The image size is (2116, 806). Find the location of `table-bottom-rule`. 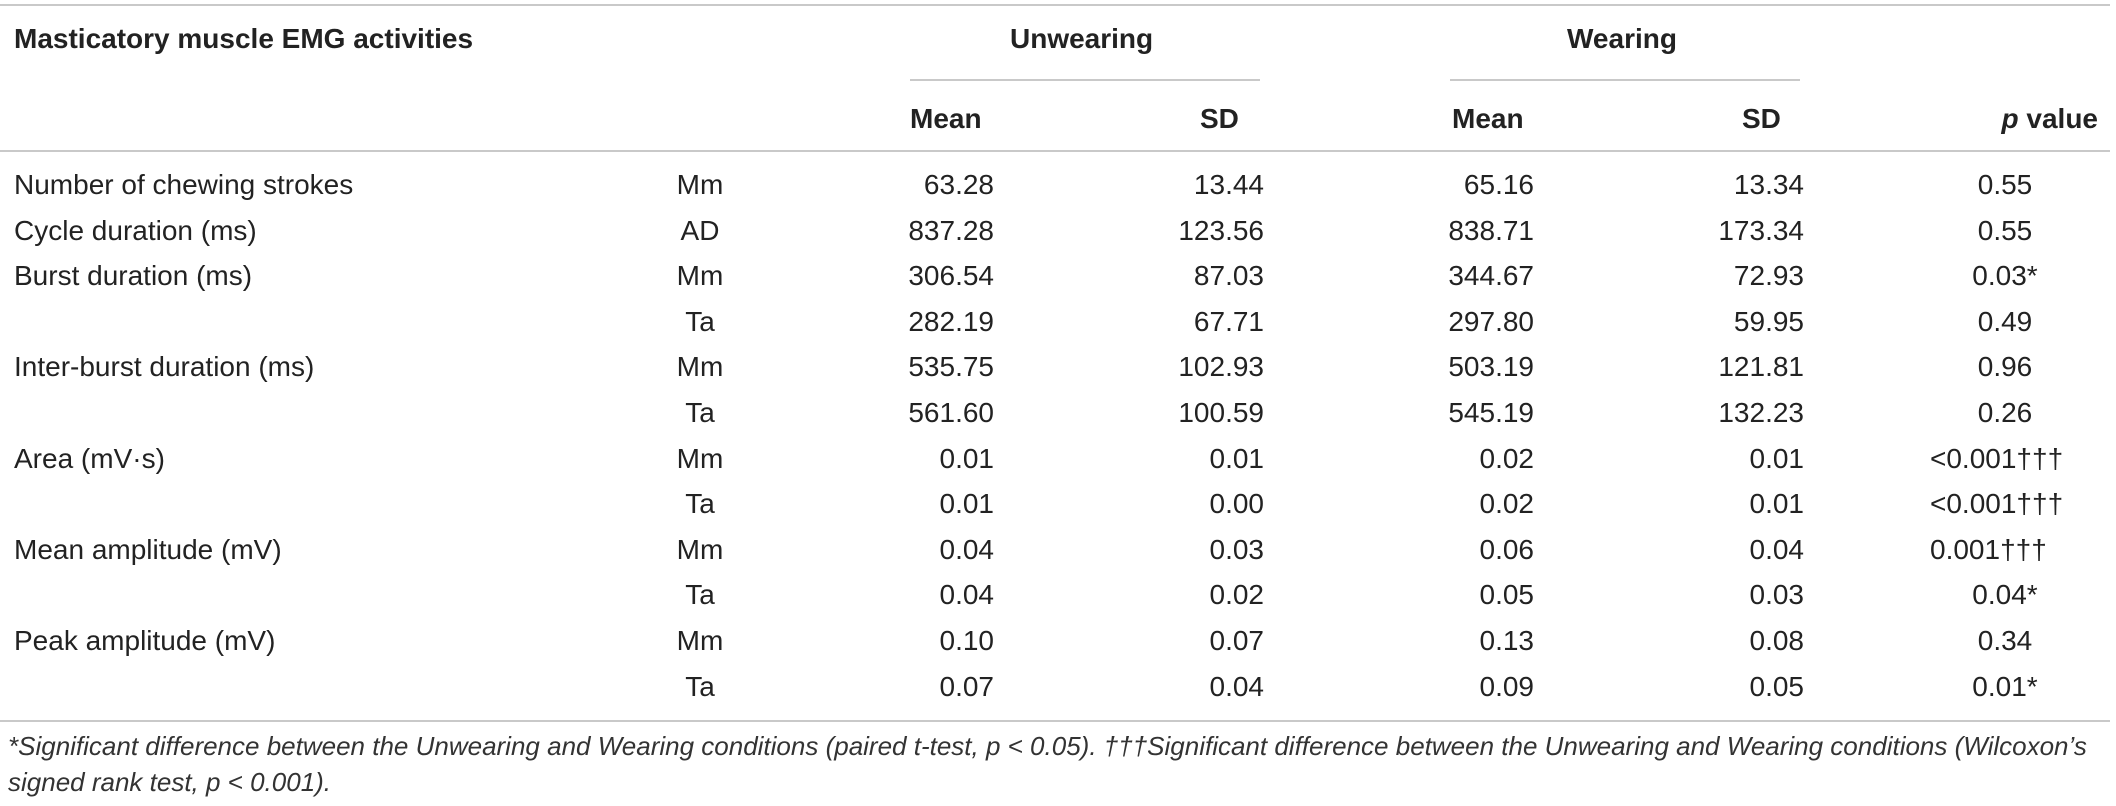

table-bottom-rule is located at coordinates (1055, 721).